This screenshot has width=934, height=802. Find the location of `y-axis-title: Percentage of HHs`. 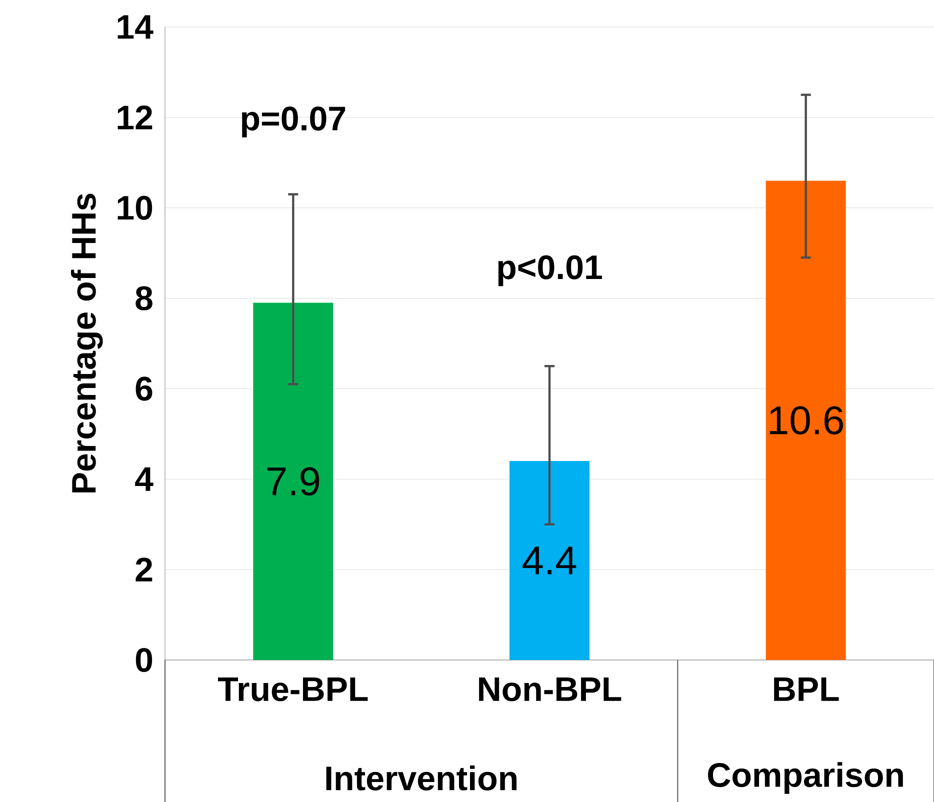

y-axis-title: Percentage of HHs is located at coordinates (86, 343).